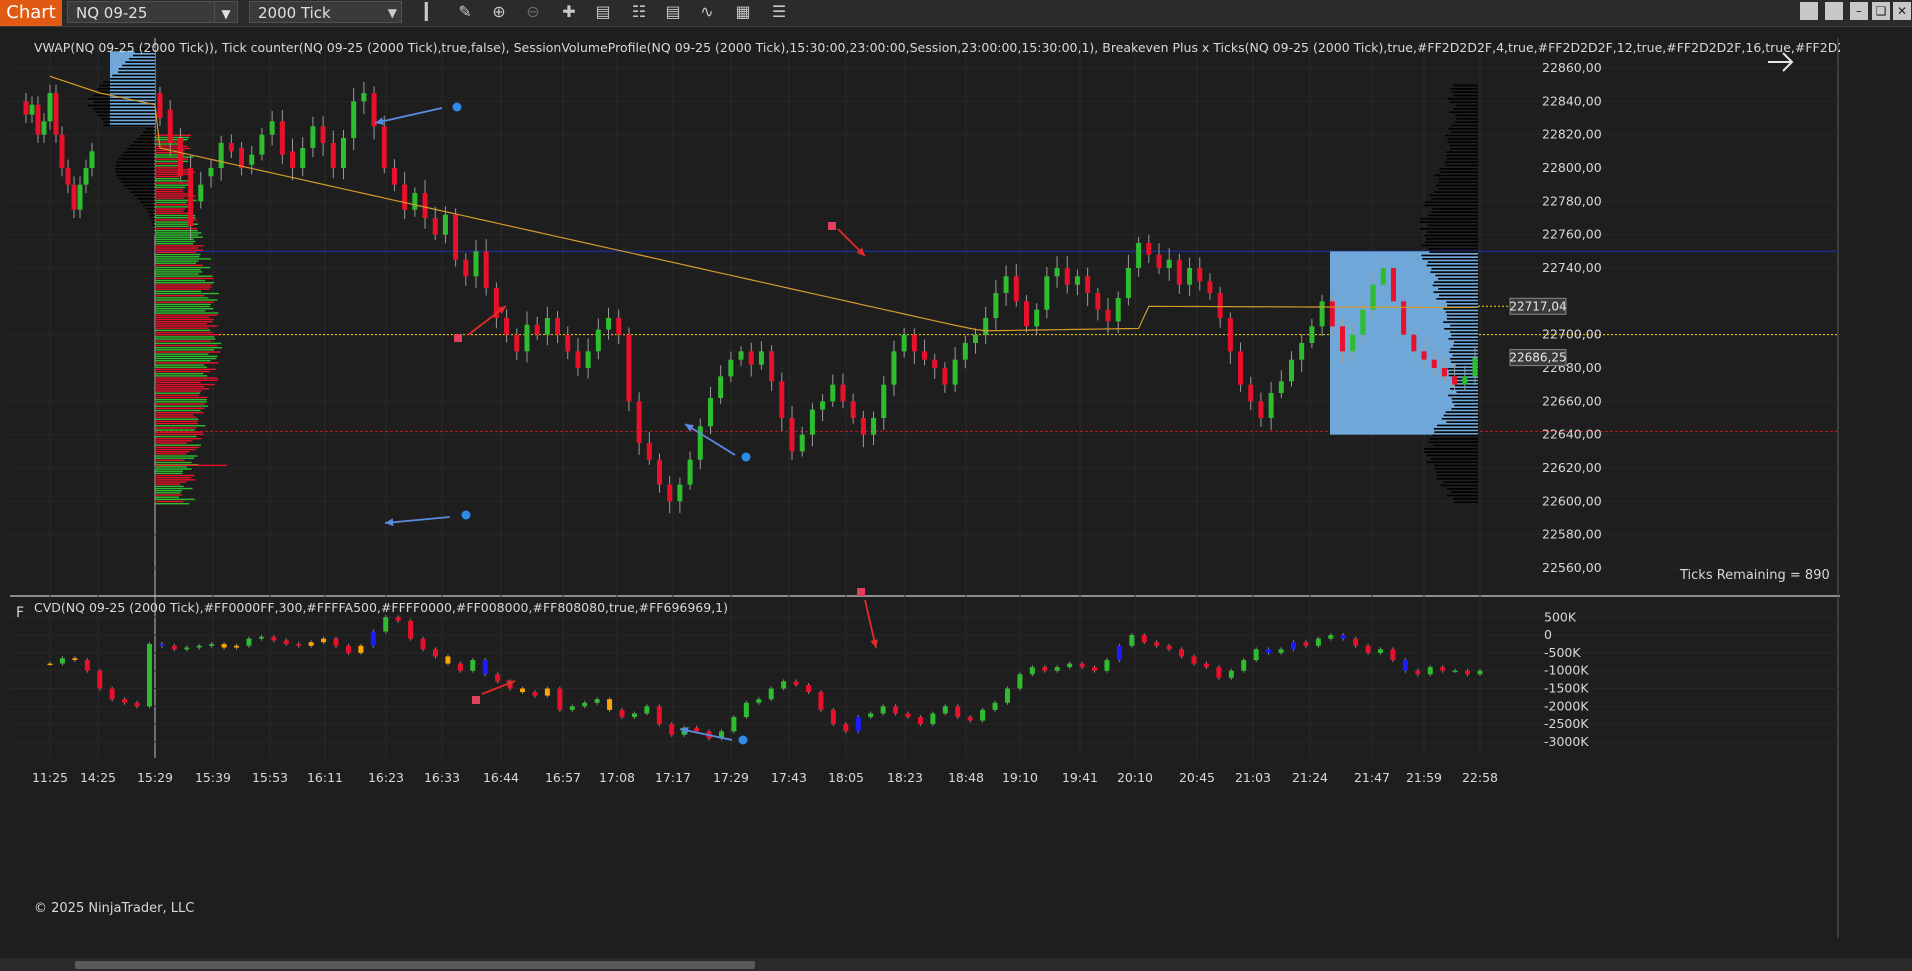  Describe the element at coordinates (20, 613) in the screenshot. I see `cvd-panel-f-label: F` at that location.